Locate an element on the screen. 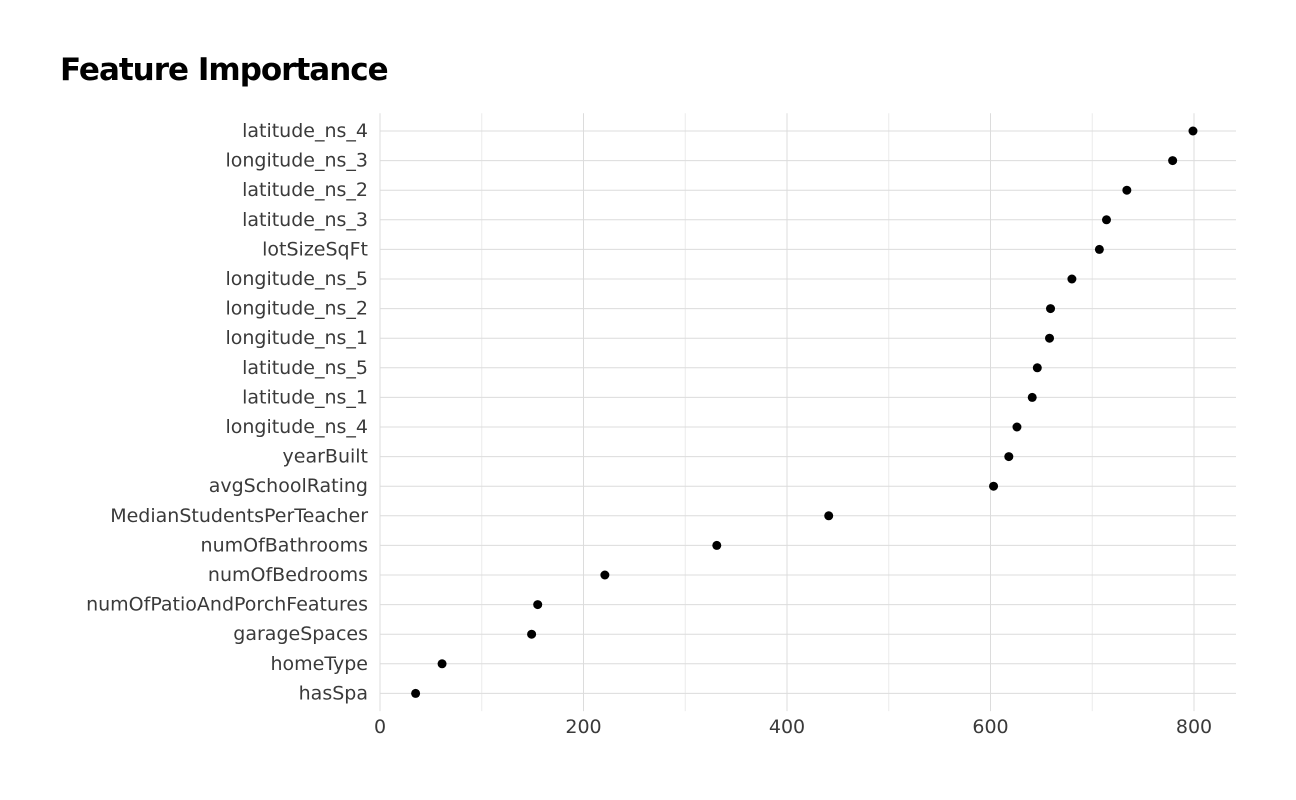  x-axis-tick-labels: 0 200 400 600 800 is located at coordinates (793, 727).